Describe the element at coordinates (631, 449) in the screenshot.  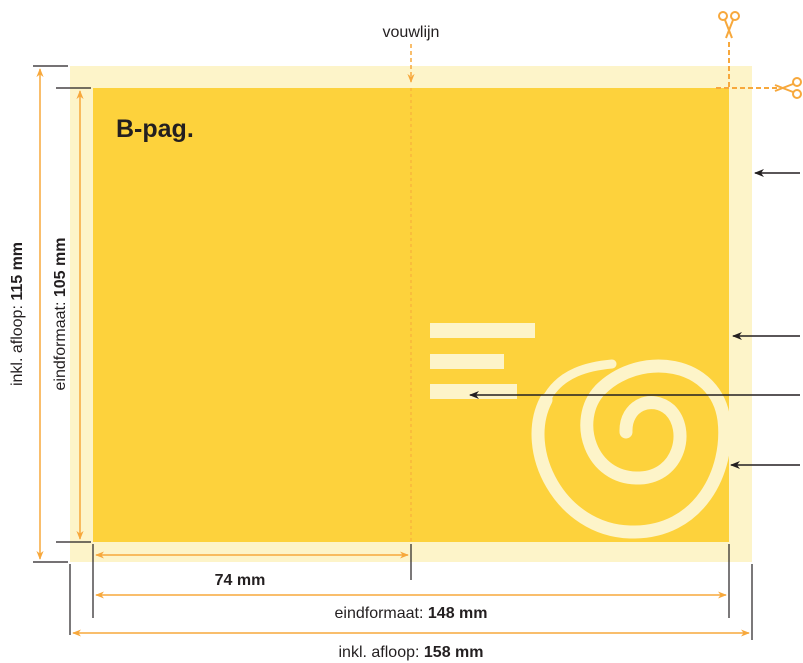
I see `swirl-graphic` at that location.